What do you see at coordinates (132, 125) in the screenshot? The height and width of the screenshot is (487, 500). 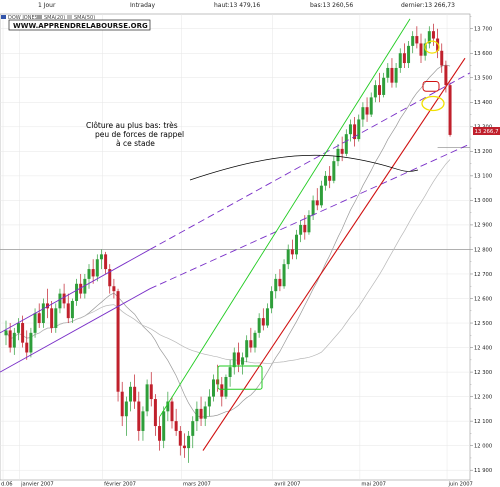 I see `annotation-line-1: Clôture au plus bas: très` at bounding box center [132, 125].